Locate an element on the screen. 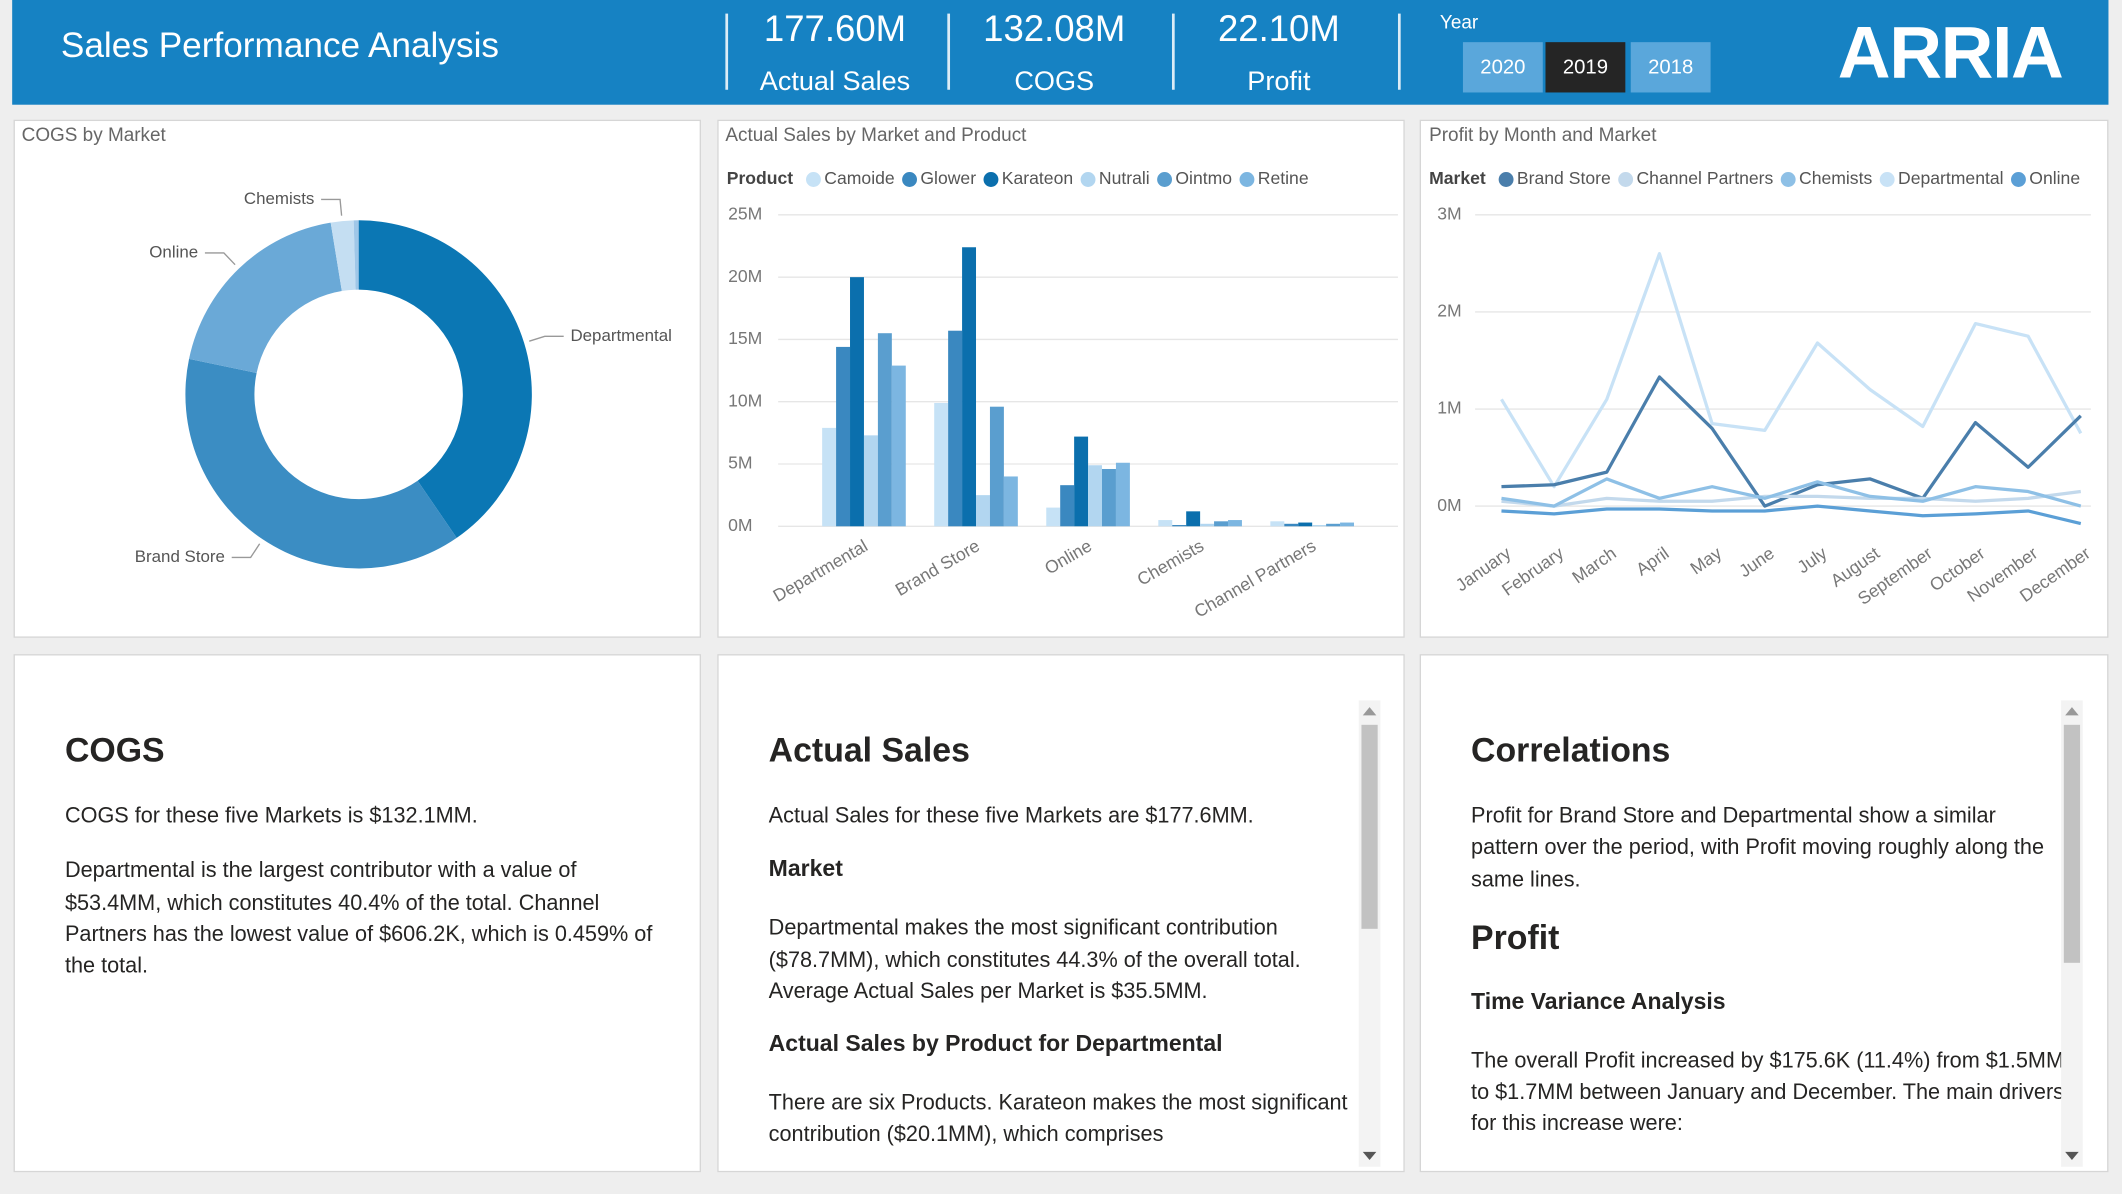  kpi-value: 22.10M is located at coordinates (1278, 28).